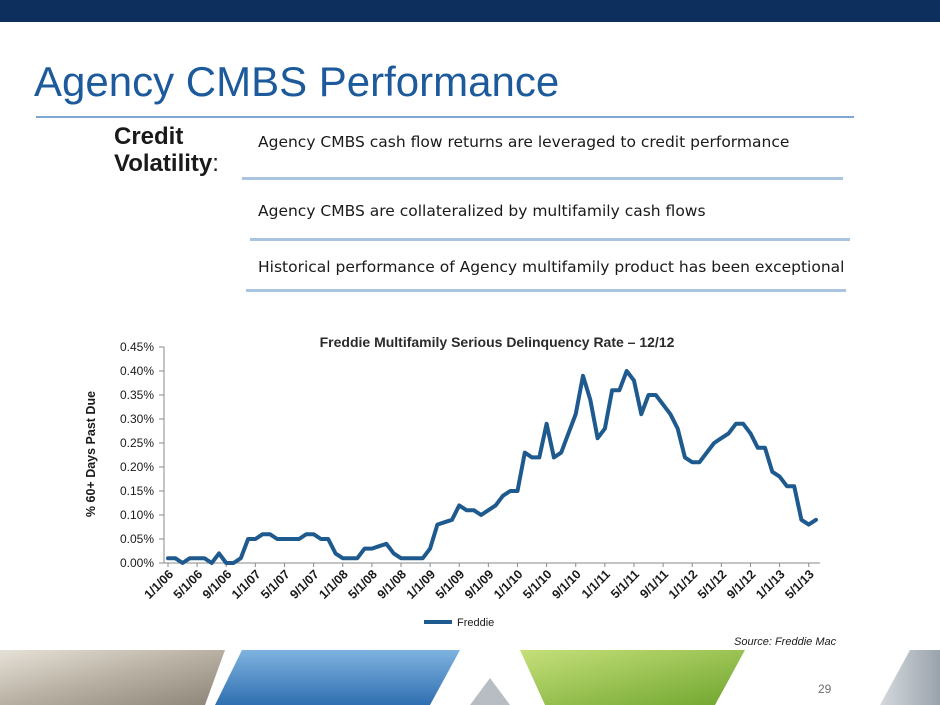  I want to click on source-note: Source: Freddie Mac, so click(785, 642).